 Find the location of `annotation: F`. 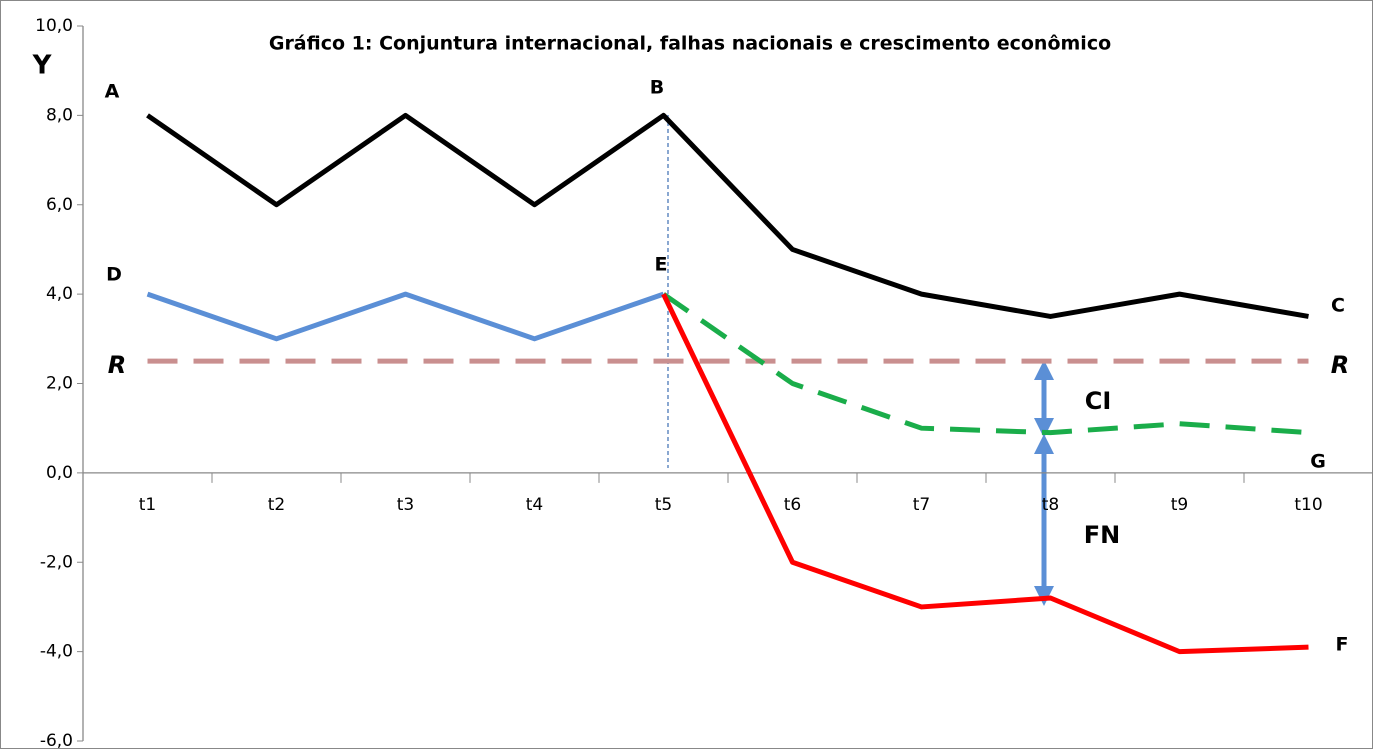

annotation: F is located at coordinates (1342, 645).